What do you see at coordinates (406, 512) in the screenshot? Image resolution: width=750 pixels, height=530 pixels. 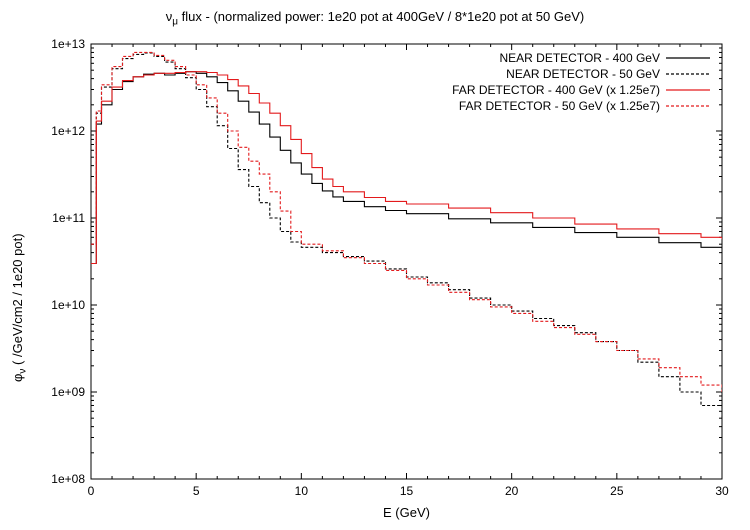 I see `x-axis-label: E (GeV)` at bounding box center [406, 512].